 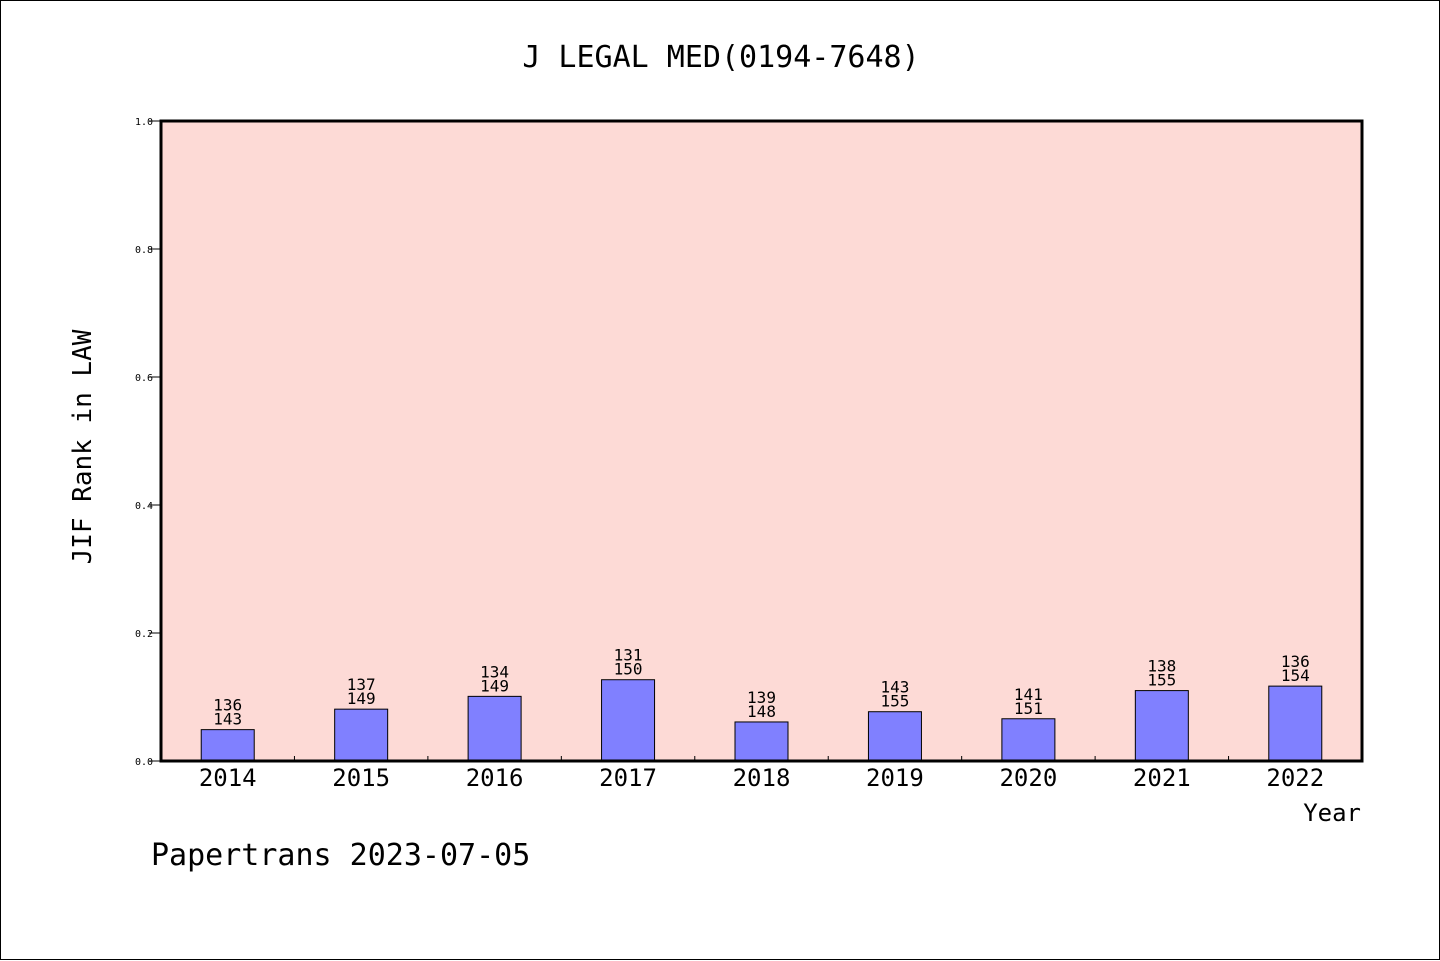 What do you see at coordinates (144, 762) in the screenshot?
I see `y-tick-label: 0.0` at bounding box center [144, 762].